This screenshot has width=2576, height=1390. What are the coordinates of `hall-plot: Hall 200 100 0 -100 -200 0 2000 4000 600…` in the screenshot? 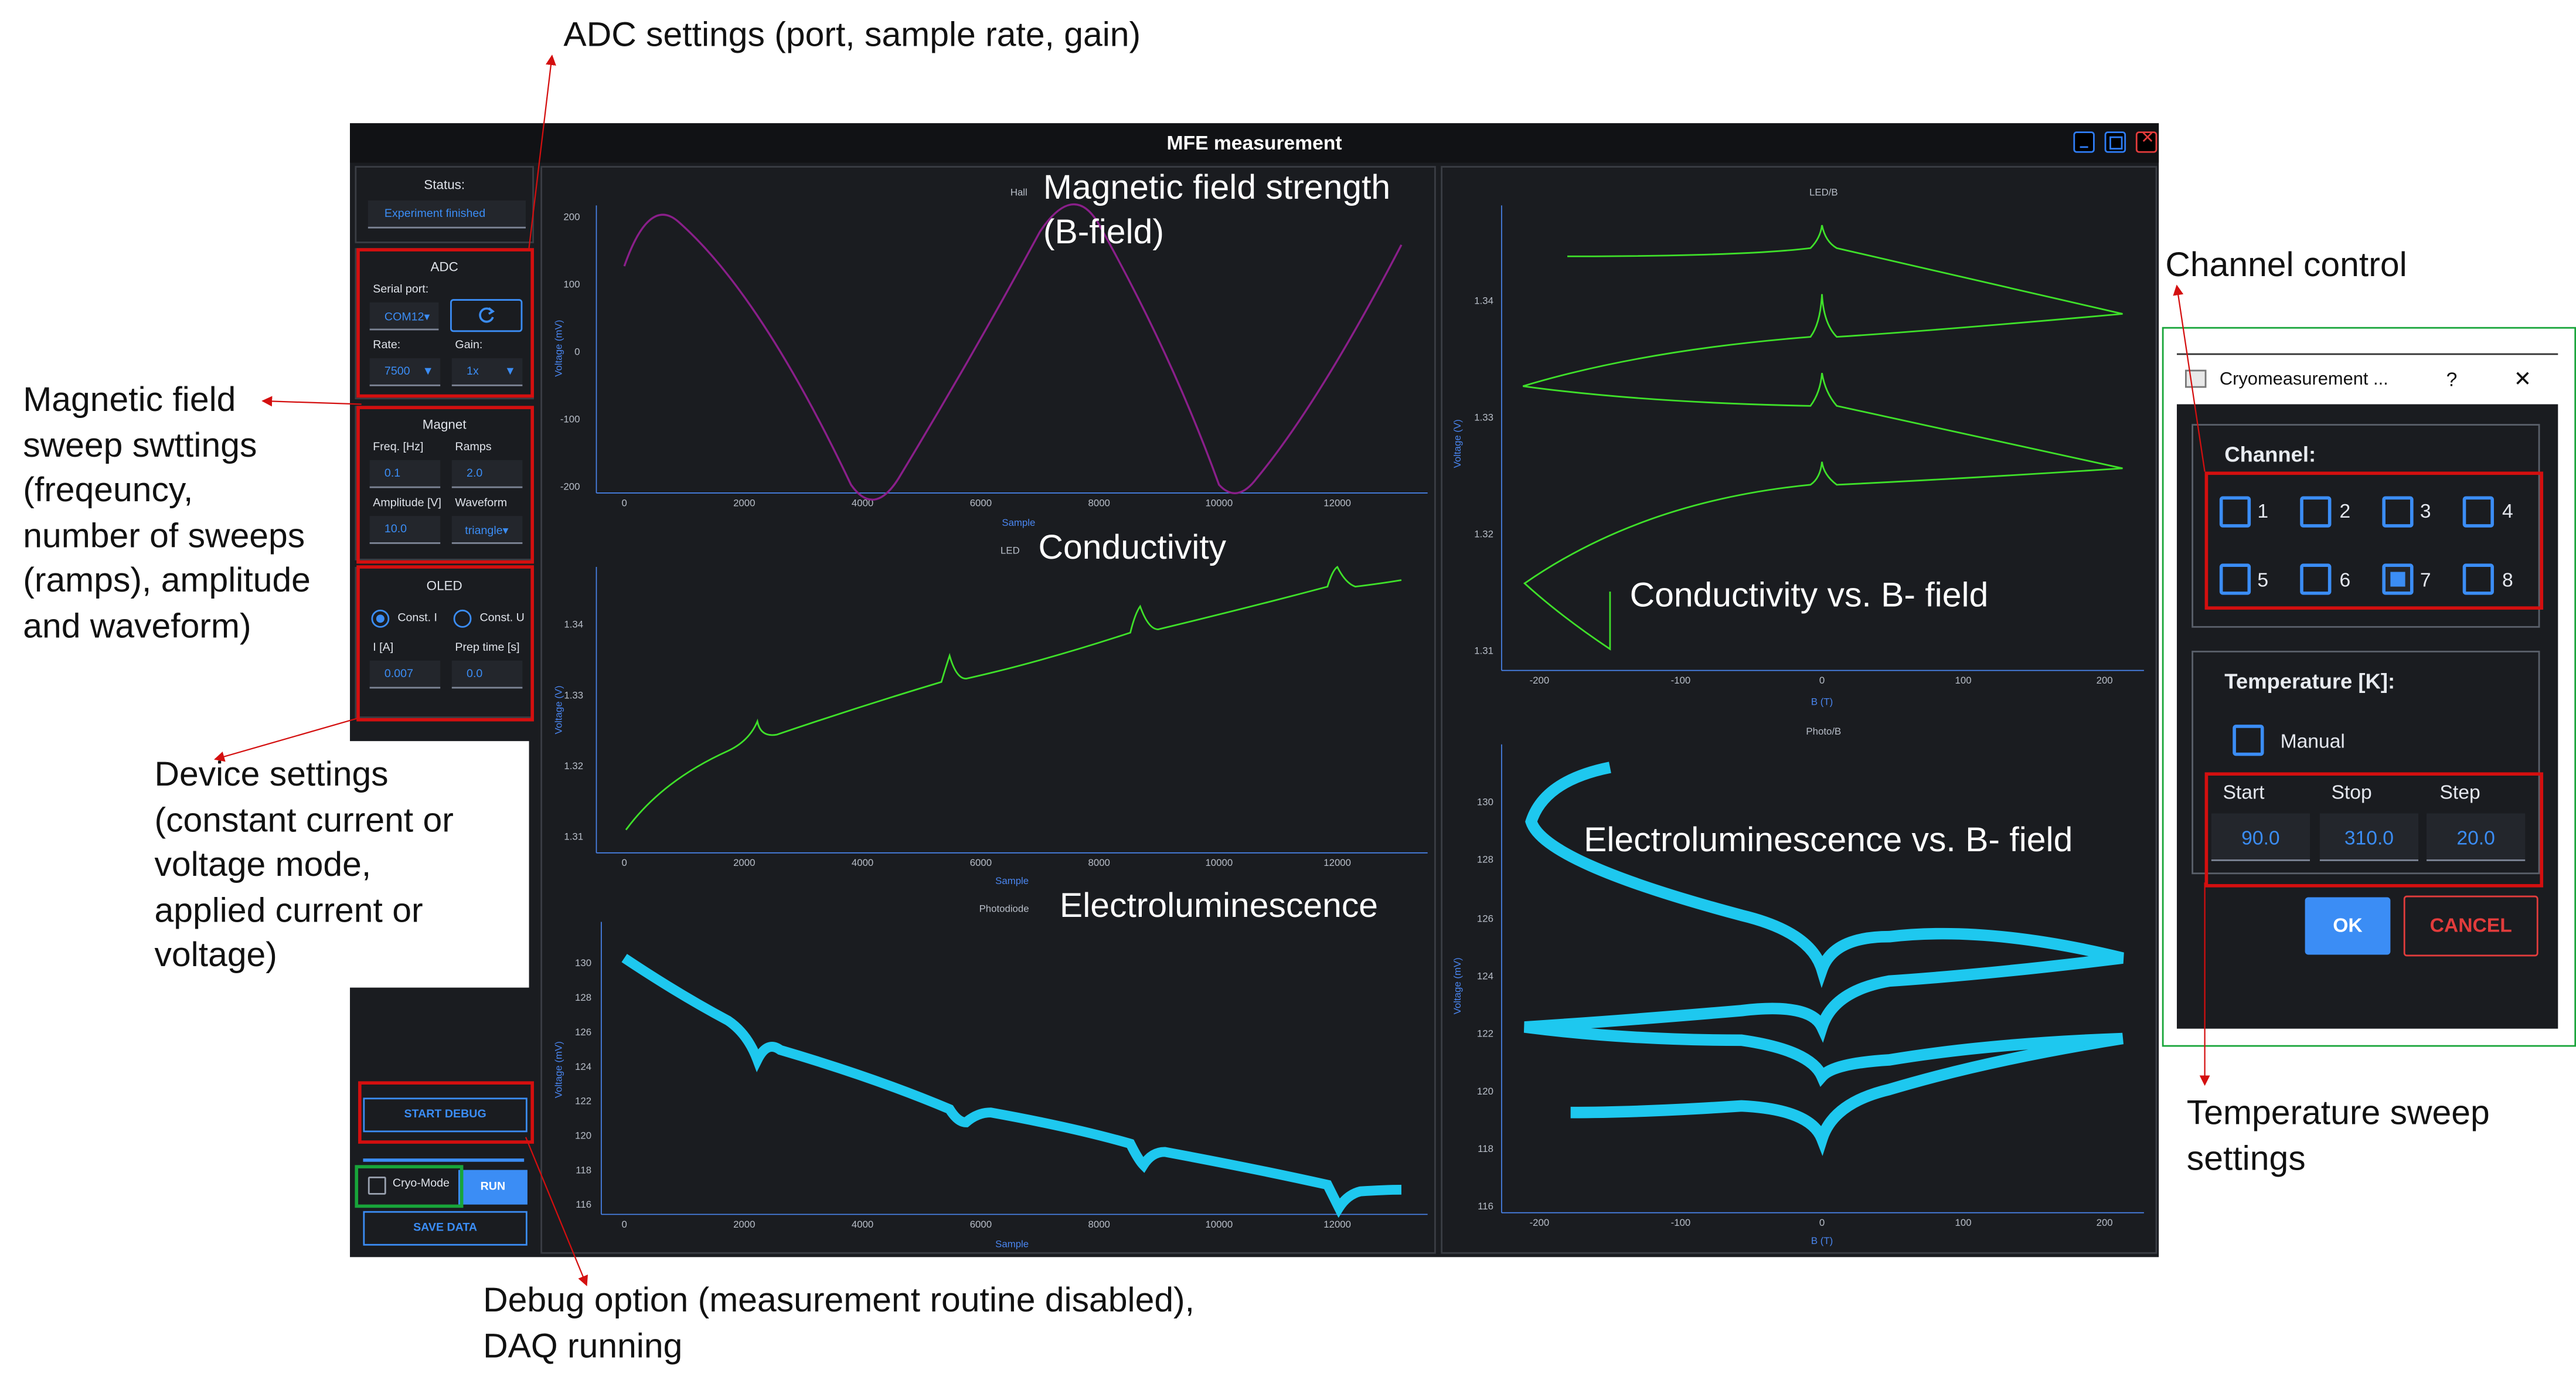 It's located at (990, 357).